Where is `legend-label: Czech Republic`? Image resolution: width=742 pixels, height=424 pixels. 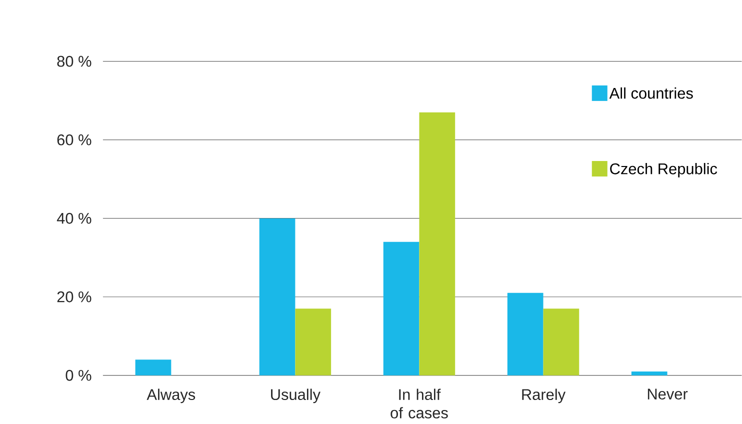 legend-label: Czech Republic is located at coordinates (664, 170).